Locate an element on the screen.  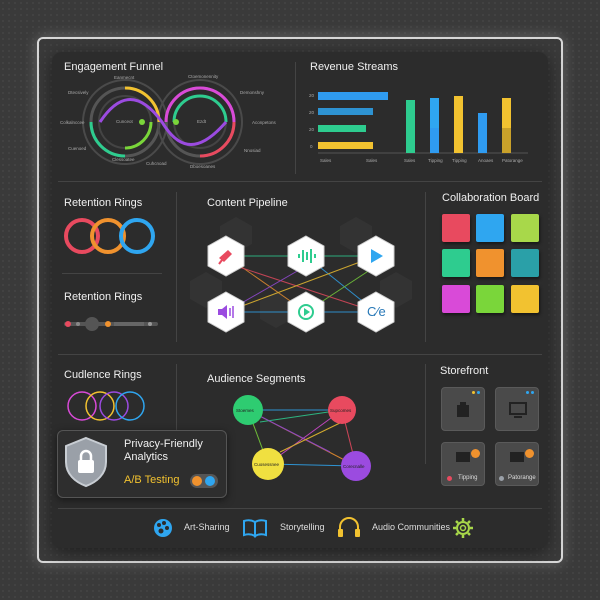
content-pipeline-title: Content Pipeline is located at coordinates (247, 203).